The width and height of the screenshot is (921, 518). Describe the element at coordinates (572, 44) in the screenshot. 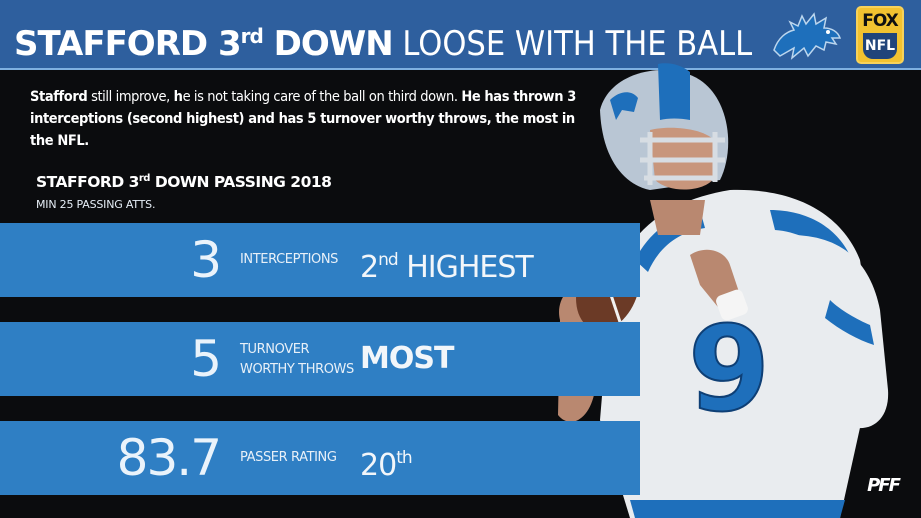

I see `title-rest: LOOSE WITH THE BALL` at that location.